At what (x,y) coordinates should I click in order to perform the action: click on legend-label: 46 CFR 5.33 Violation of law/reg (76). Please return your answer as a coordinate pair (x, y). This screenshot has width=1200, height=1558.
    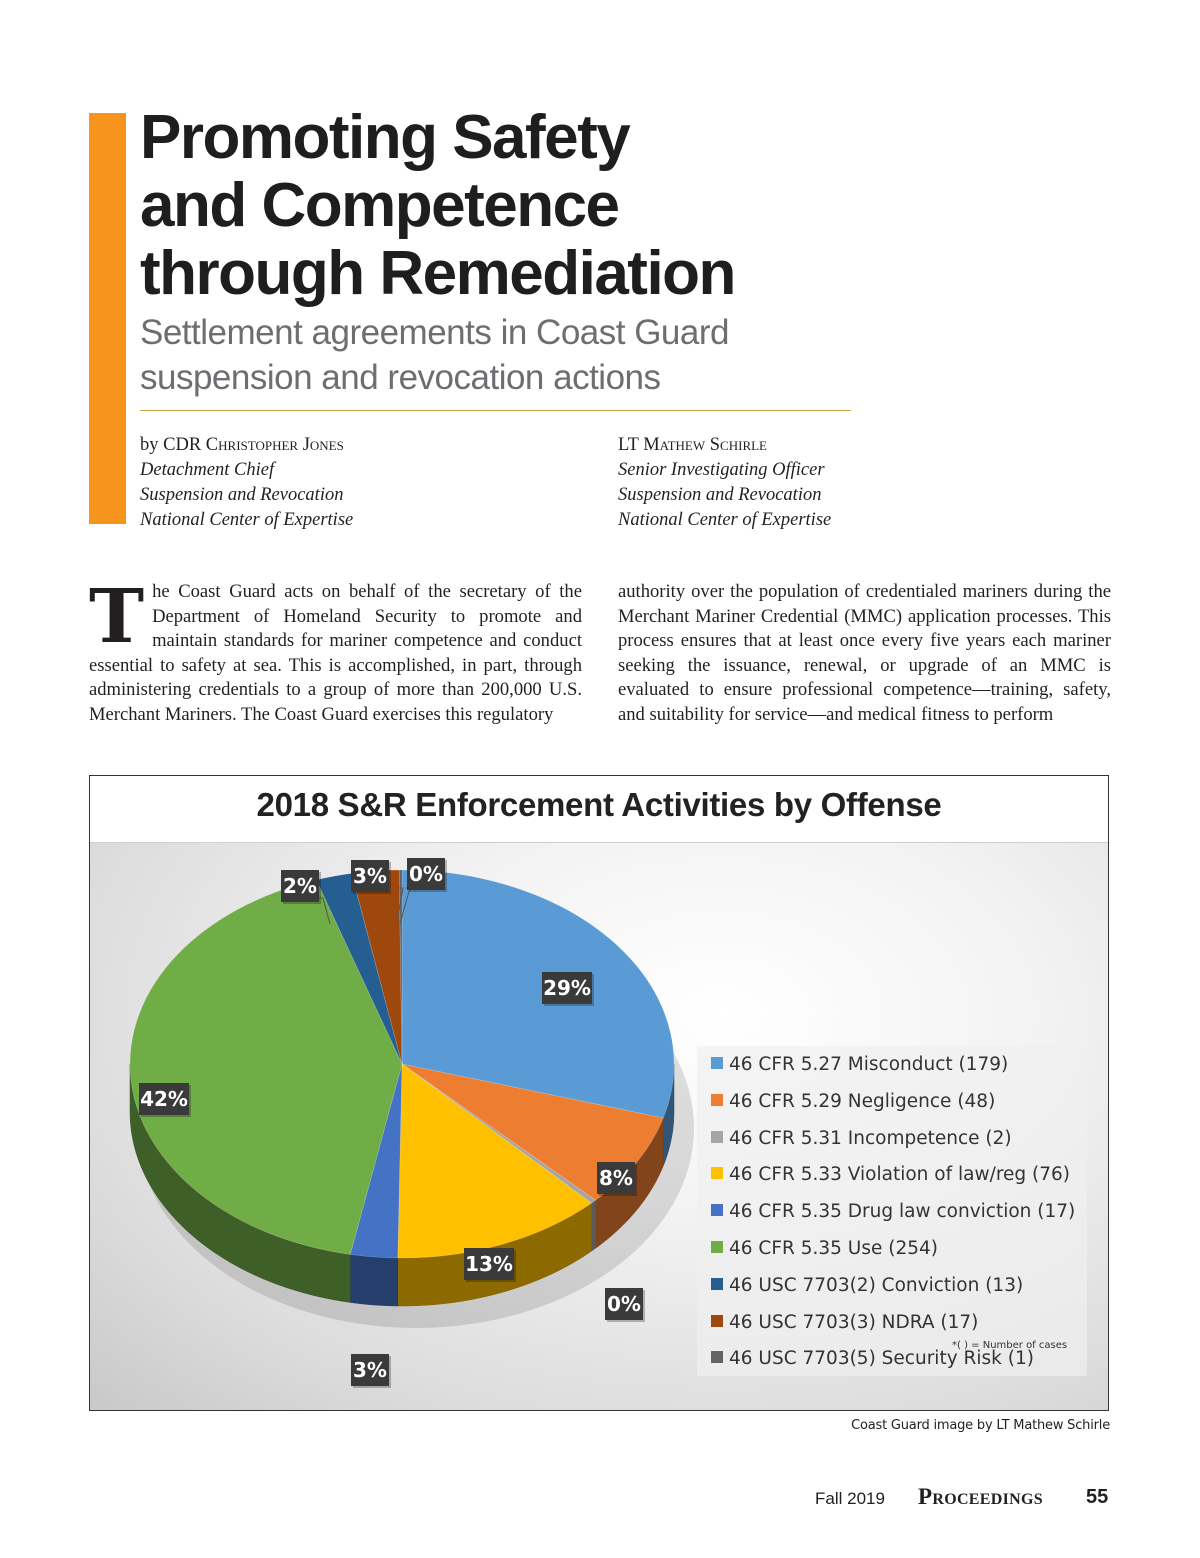
    Looking at the image, I should click on (900, 1175).